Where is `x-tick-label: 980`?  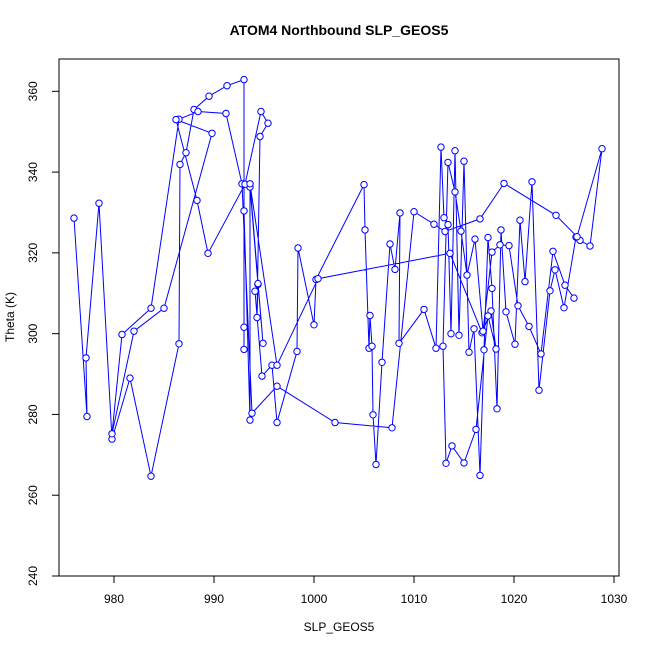 x-tick-label: 980 is located at coordinates (114, 599).